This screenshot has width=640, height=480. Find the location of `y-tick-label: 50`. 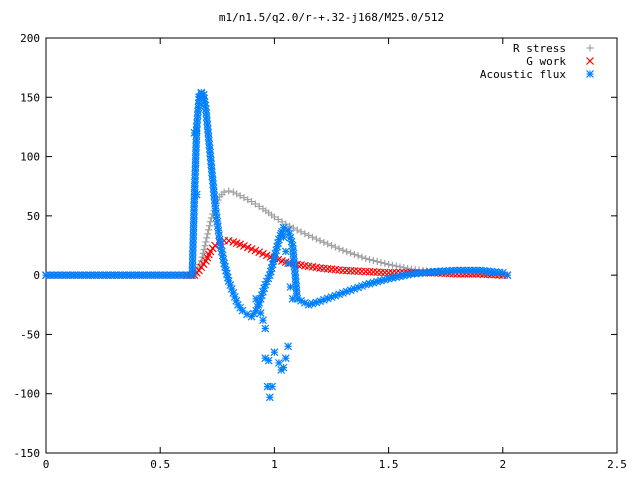

y-tick-label: 50 is located at coordinates (33, 216).